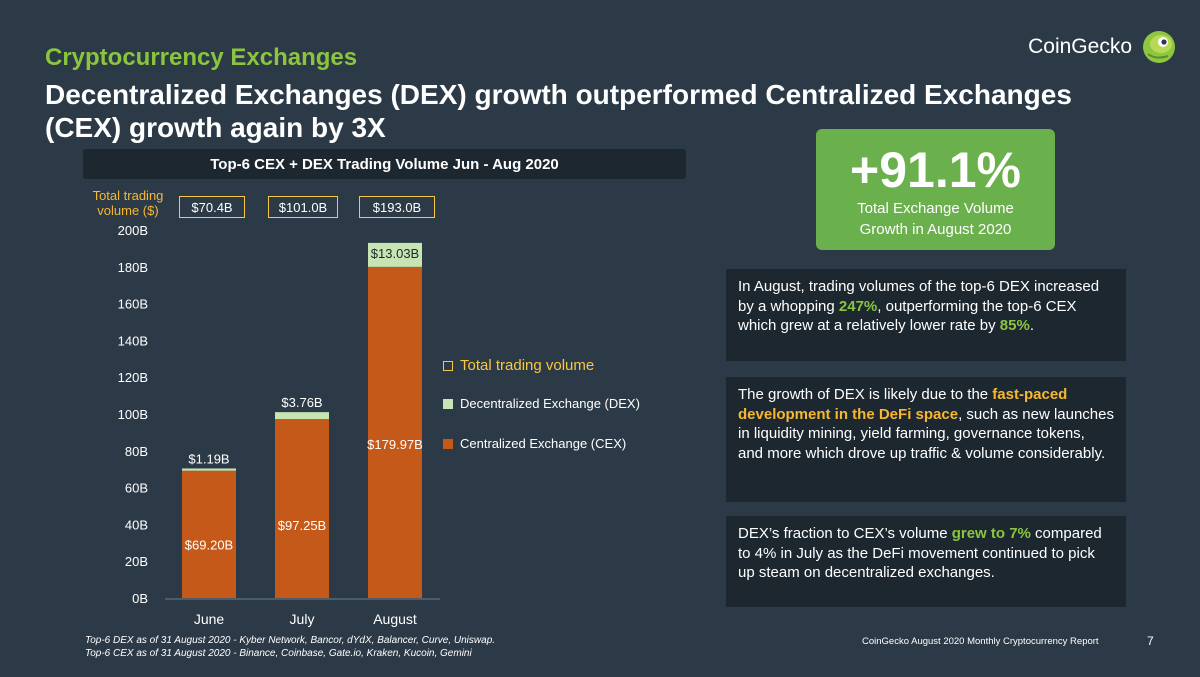 Image resolution: width=1200 pixels, height=677 pixels. Describe the element at coordinates (1150, 641) in the screenshot. I see `page-number: 7` at that location.